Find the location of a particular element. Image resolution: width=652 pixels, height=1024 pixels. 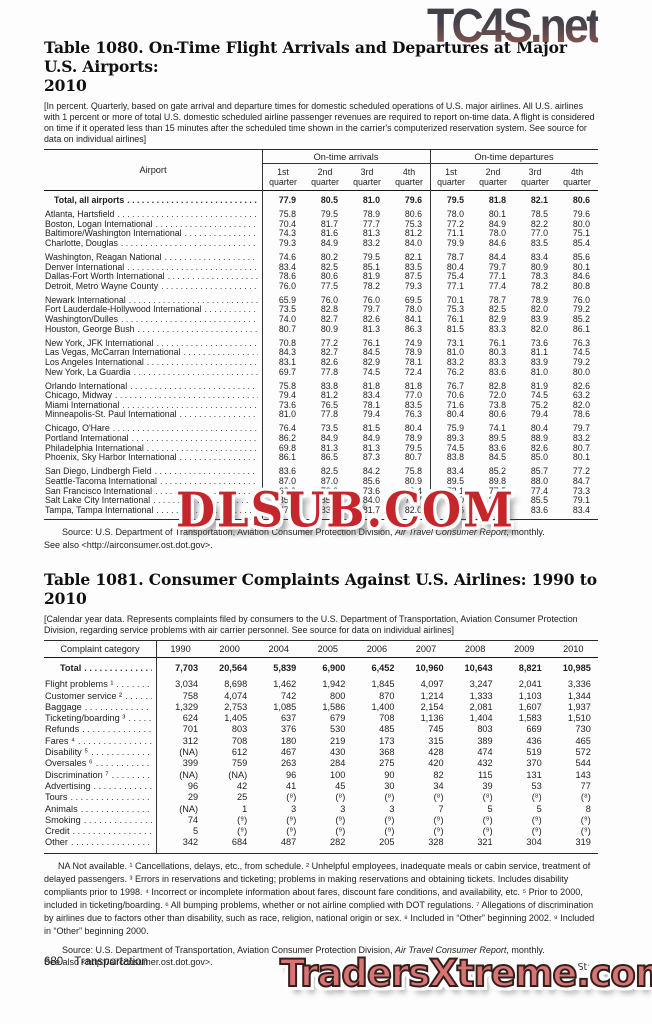

value-cell: 530 is located at coordinates (338, 729).